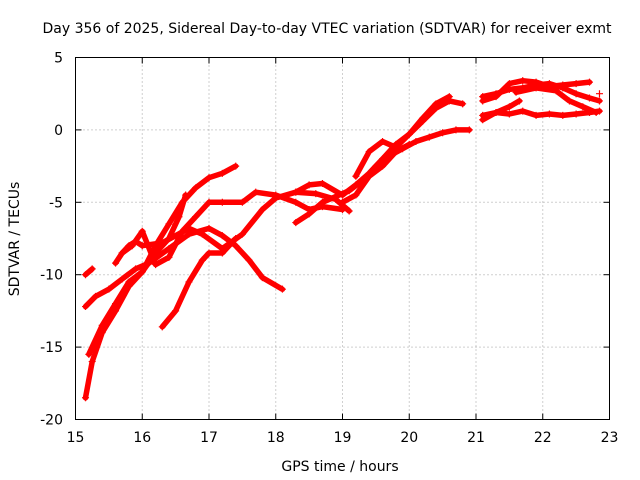 This screenshot has height=480, width=640. Describe the element at coordinates (142, 438) in the screenshot. I see `x-tick-label: 16` at that location.